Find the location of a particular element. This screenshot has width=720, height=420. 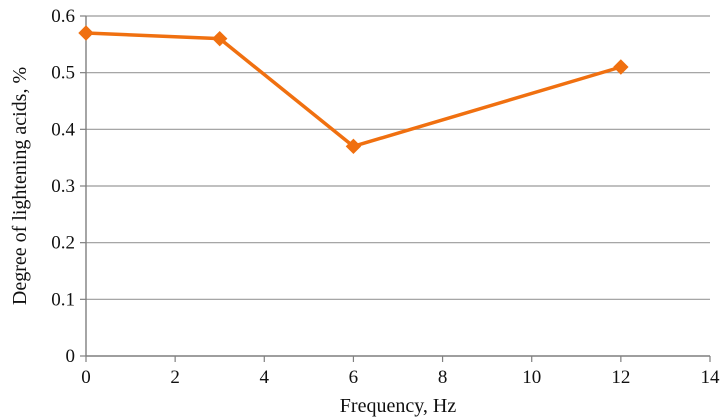

y-tick-label: 0 is located at coordinates (71, 356).